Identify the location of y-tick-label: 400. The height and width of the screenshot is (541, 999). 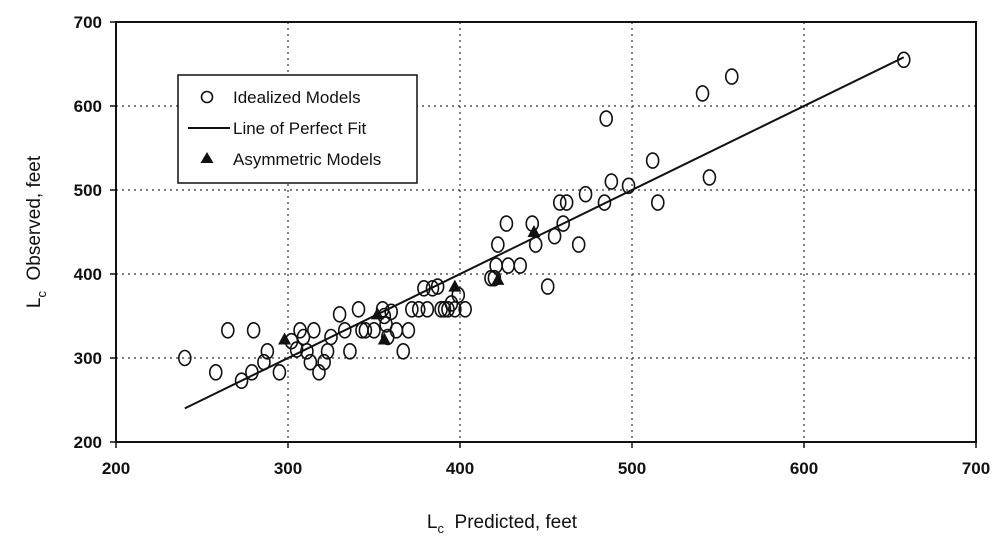
(88, 274).